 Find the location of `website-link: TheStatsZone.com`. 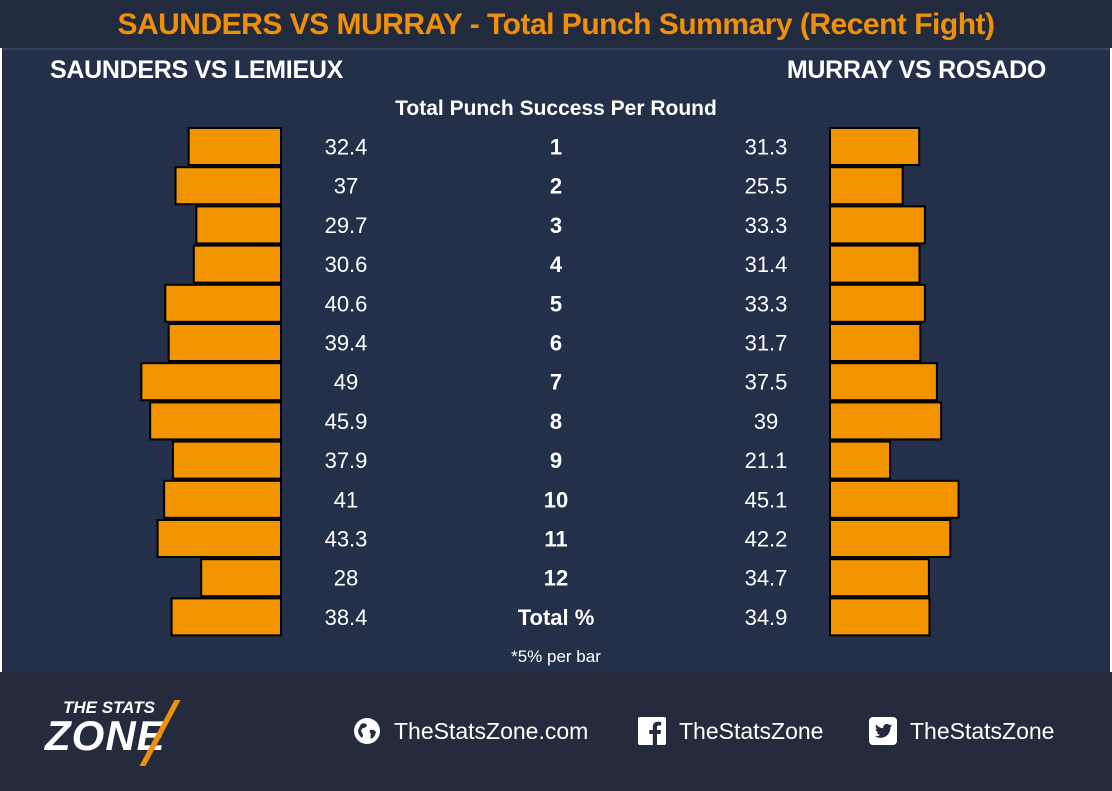

website-link: TheStatsZone.com is located at coordinates (470, 731).